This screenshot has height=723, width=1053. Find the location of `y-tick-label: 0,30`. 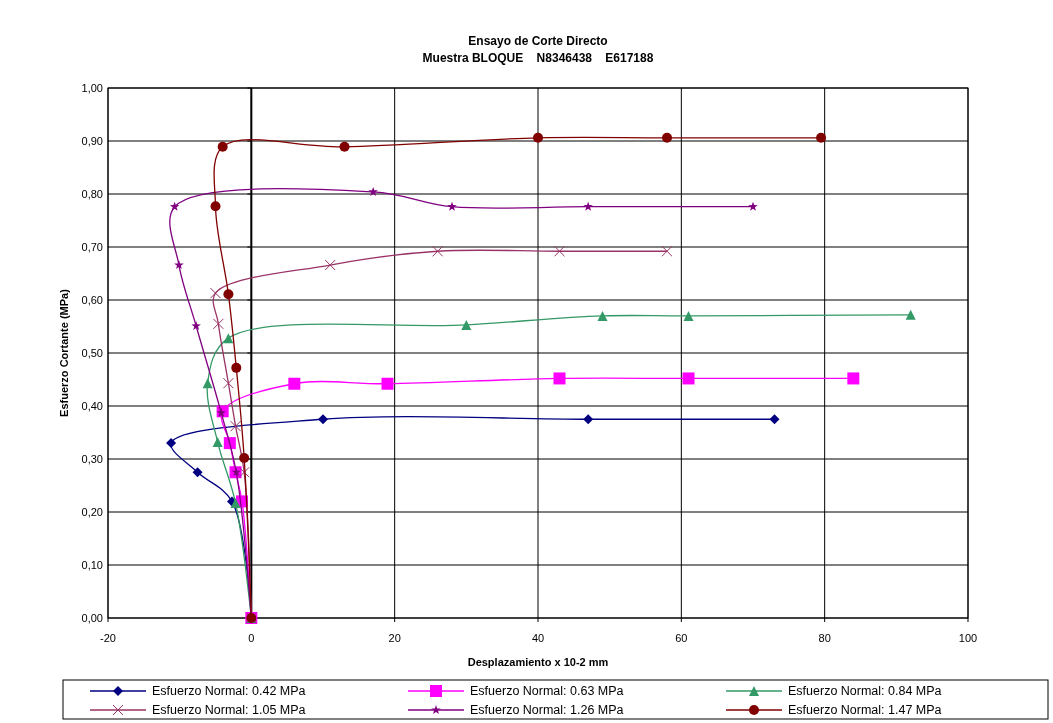

y-tick-label: 0,30 is located at coordinates (92, 459).